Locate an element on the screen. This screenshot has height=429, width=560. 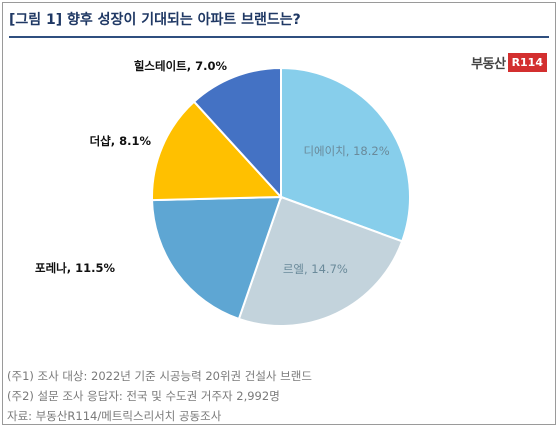
slice-label-1: 디에이치, 18.2% is located at coordinates (346, 151).